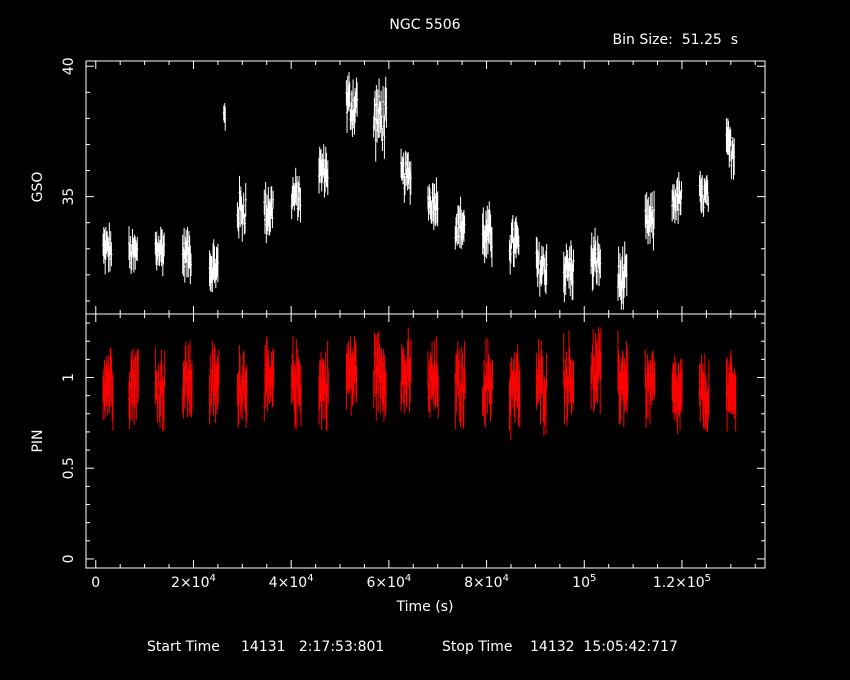 This screenshot has height=680, width=850. I want to click on start-time-value: 14131 2:17:53:801, so click(312, 647).